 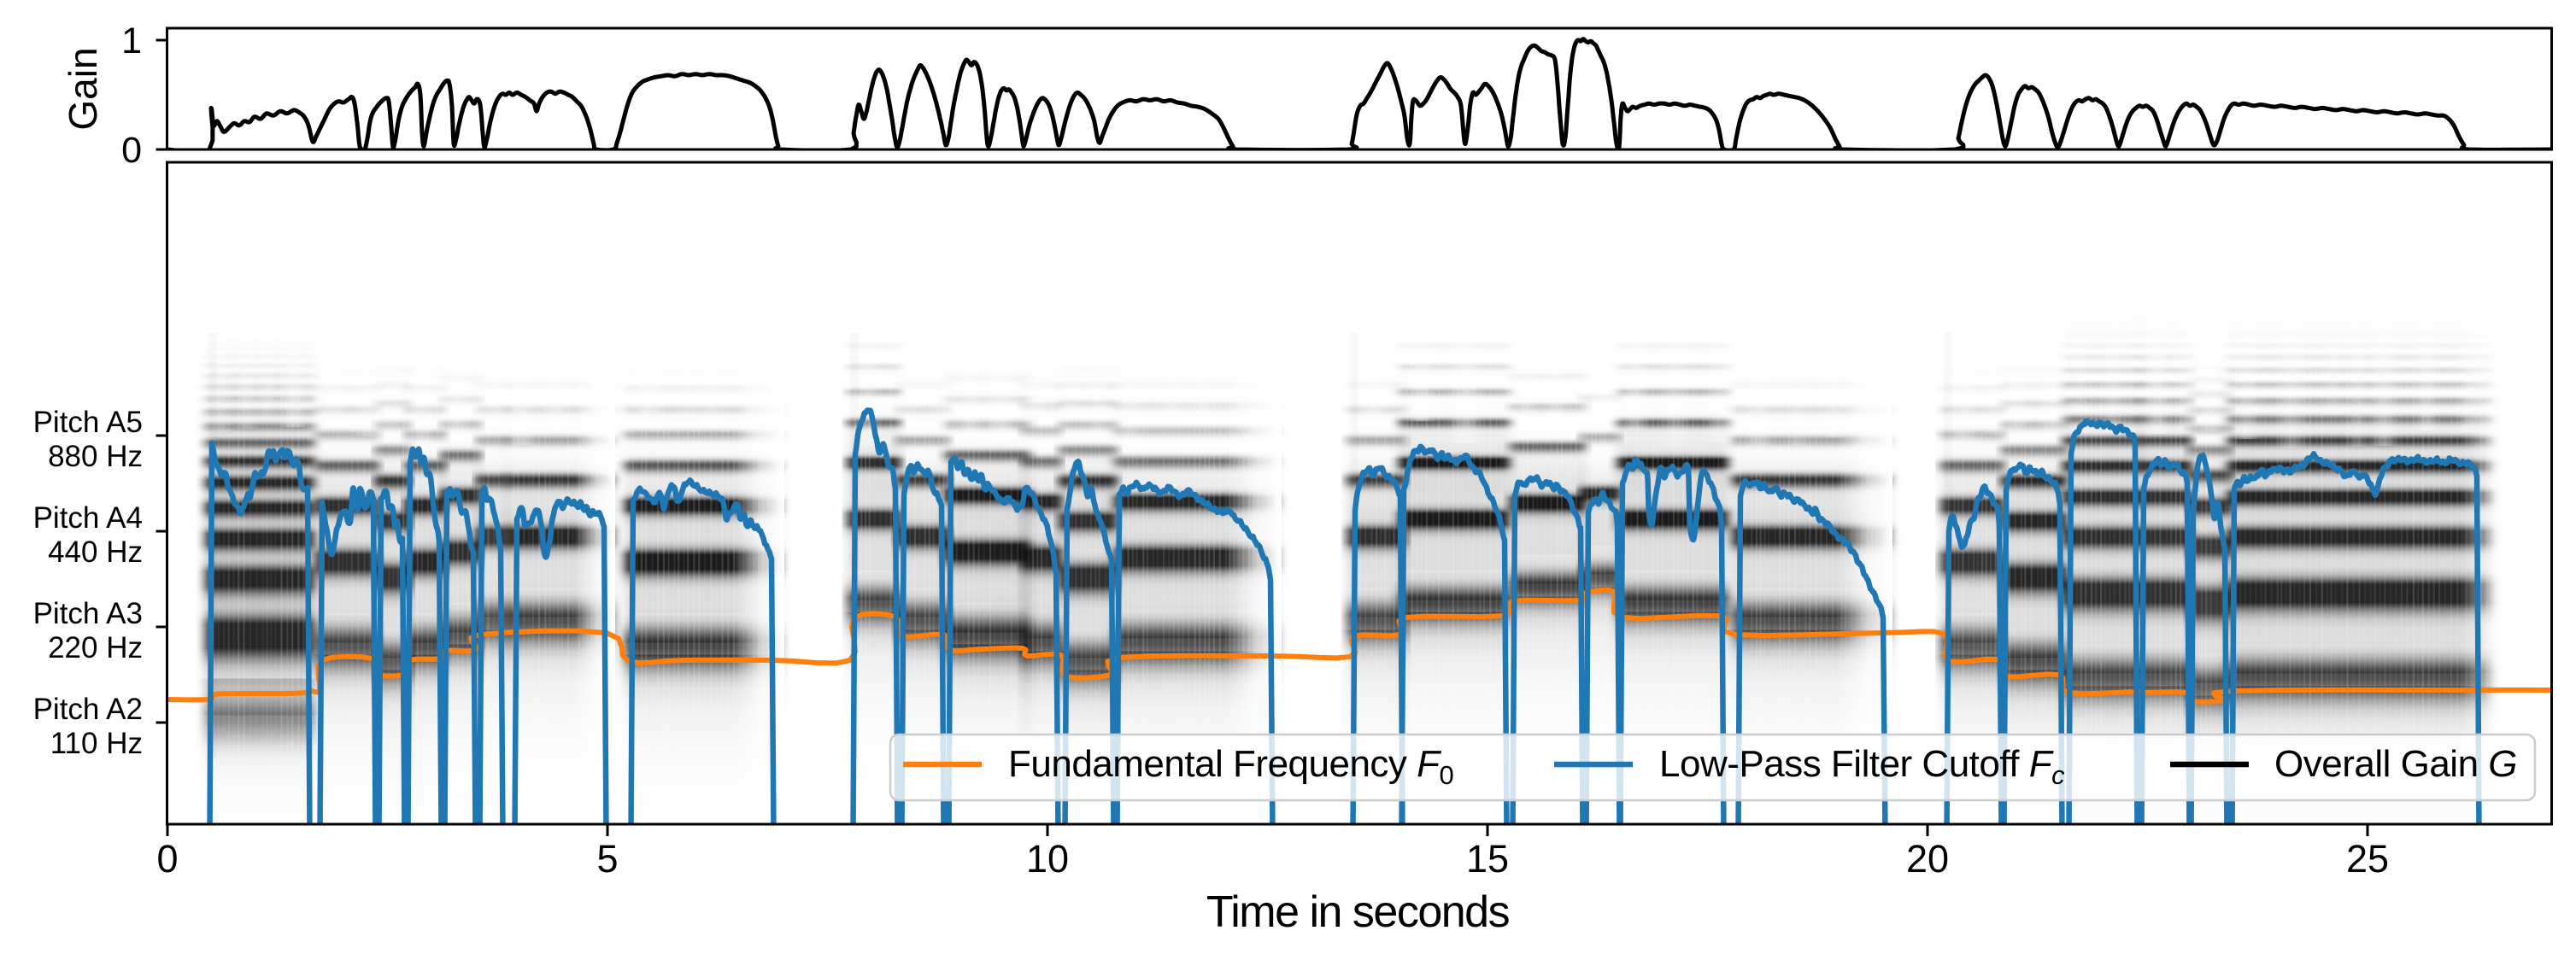 I want to click on svg-text: 110 Hz, so click(x=96, y=743).